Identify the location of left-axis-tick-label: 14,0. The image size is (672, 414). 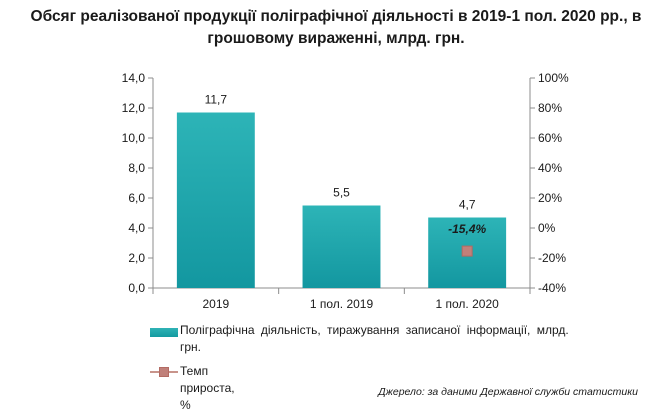
(134, 78).